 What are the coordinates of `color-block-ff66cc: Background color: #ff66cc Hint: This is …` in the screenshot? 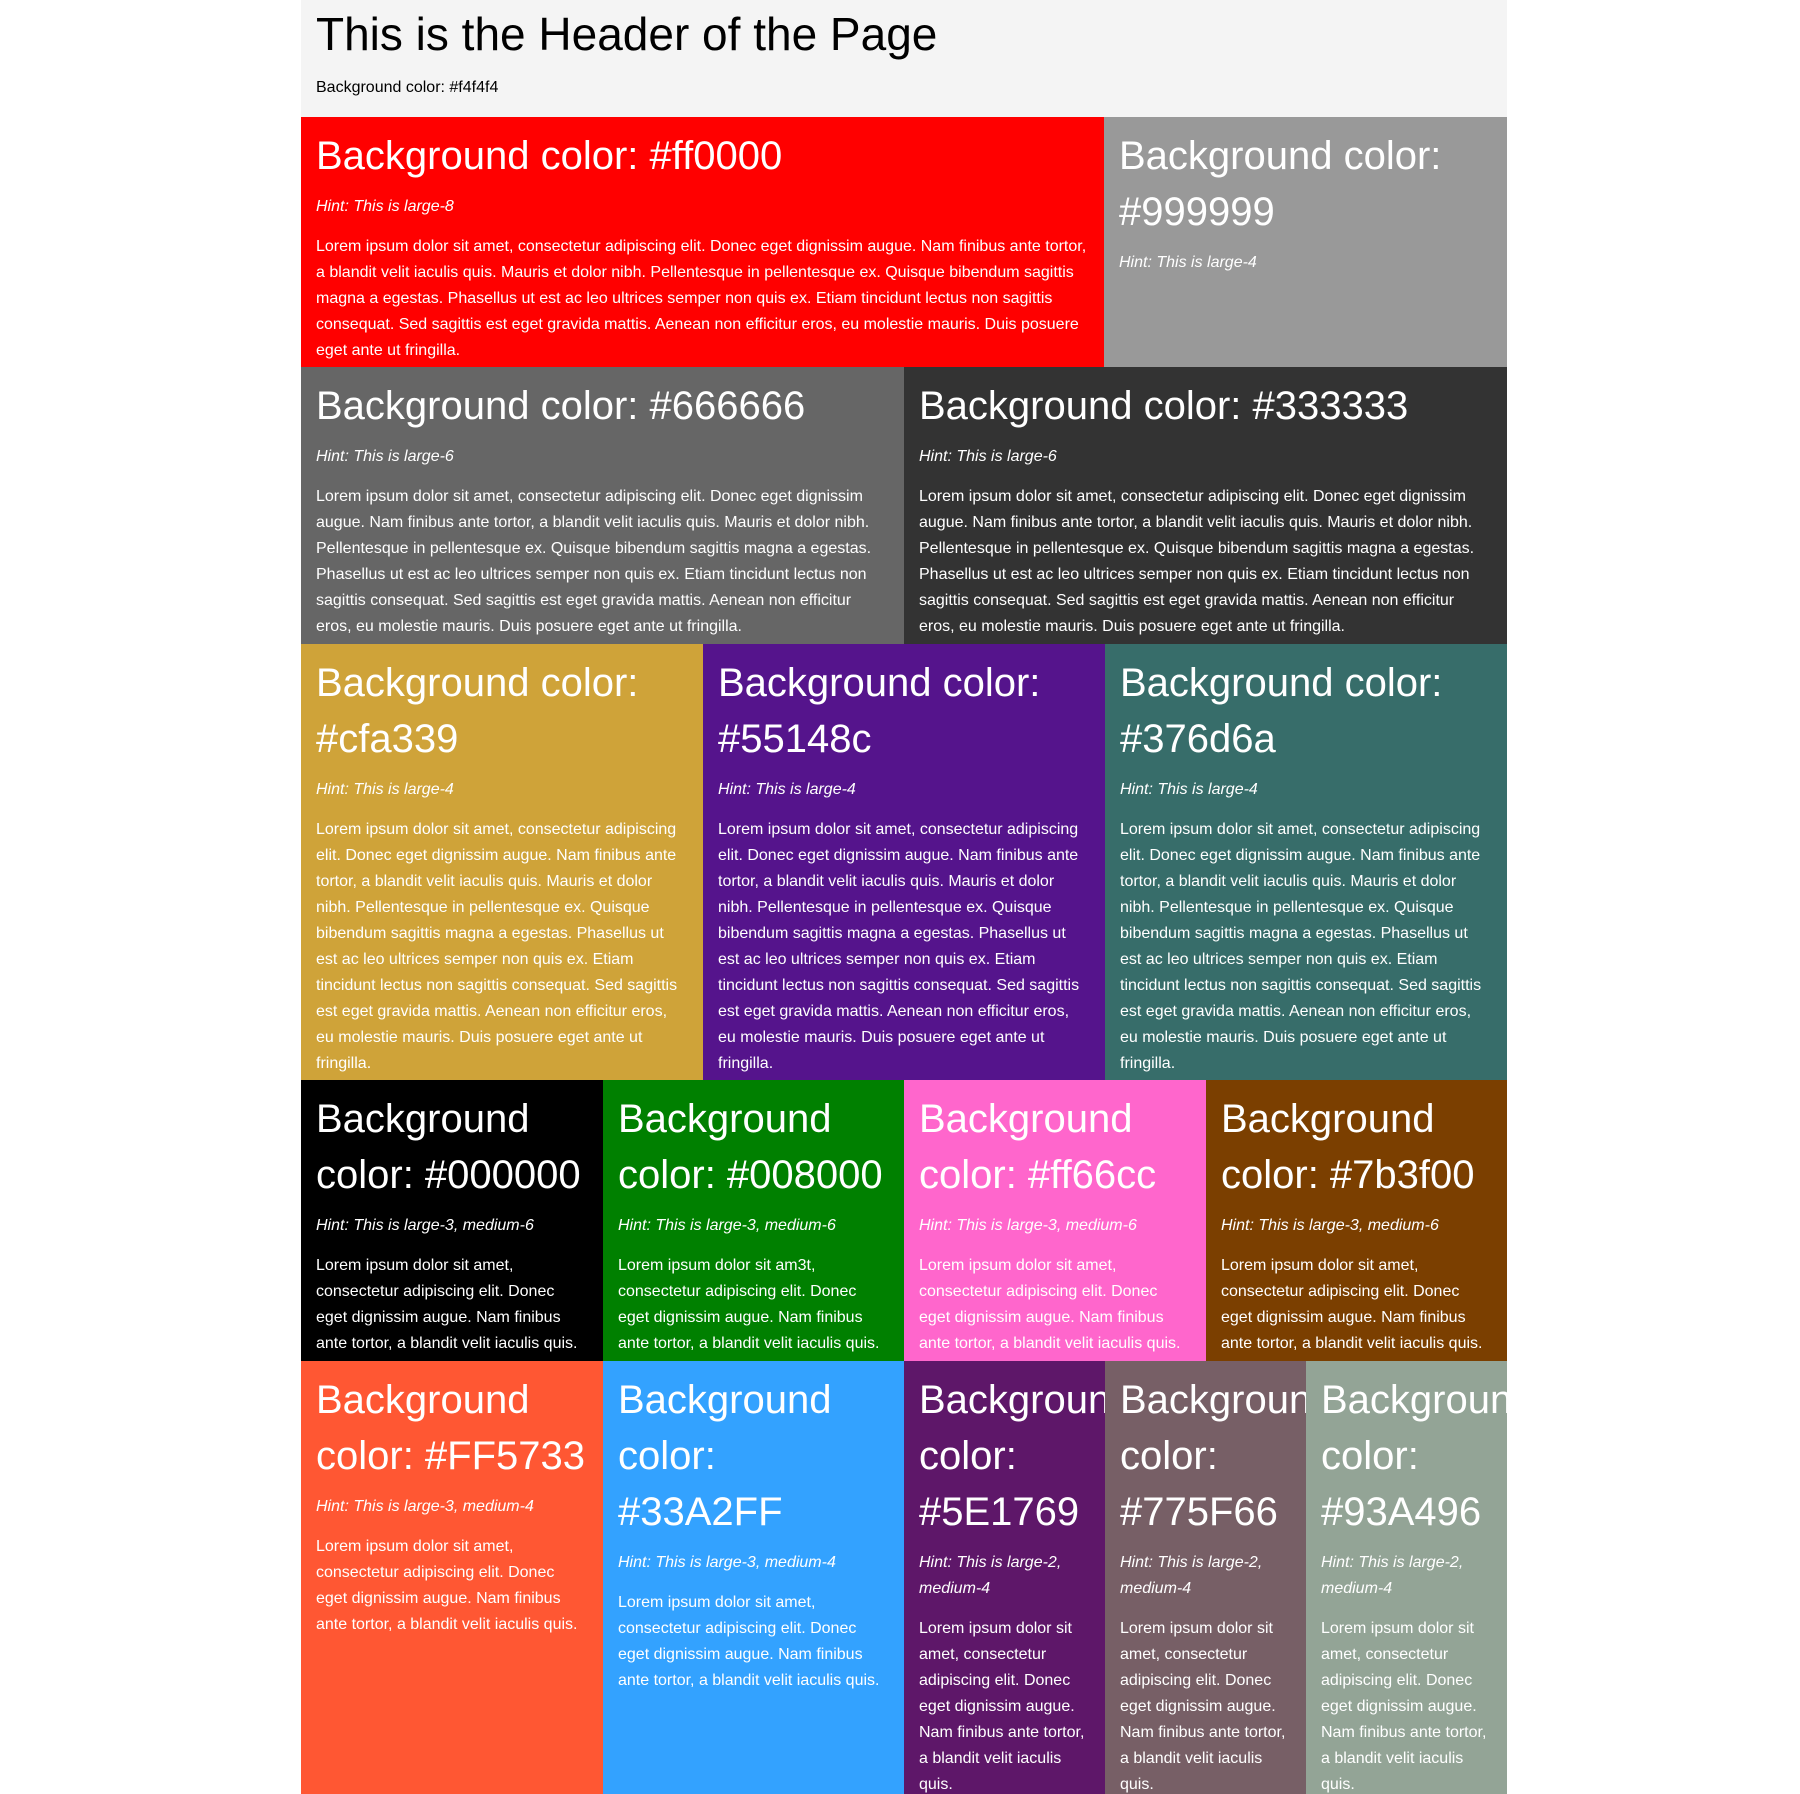 It's located at (1055, 1220).